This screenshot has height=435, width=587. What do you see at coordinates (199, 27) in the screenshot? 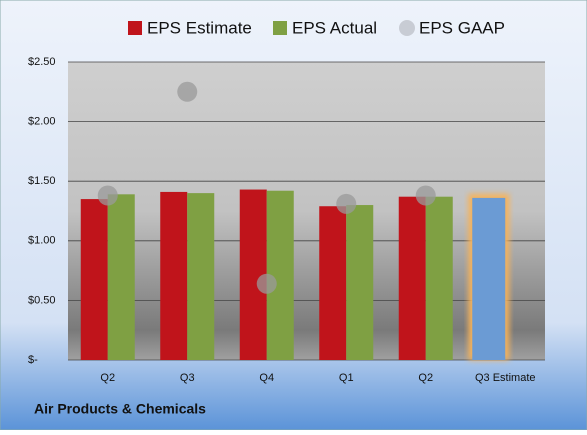
I see `legend-label: EPS Estimate` at bounding box center [199, 27].